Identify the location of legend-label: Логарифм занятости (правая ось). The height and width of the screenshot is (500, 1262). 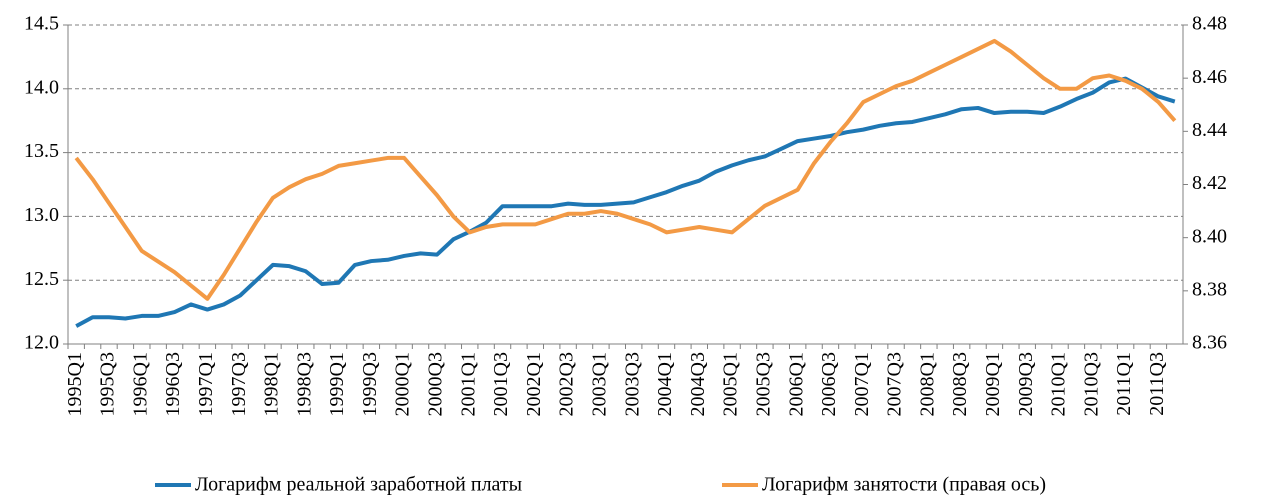
(904, 485).